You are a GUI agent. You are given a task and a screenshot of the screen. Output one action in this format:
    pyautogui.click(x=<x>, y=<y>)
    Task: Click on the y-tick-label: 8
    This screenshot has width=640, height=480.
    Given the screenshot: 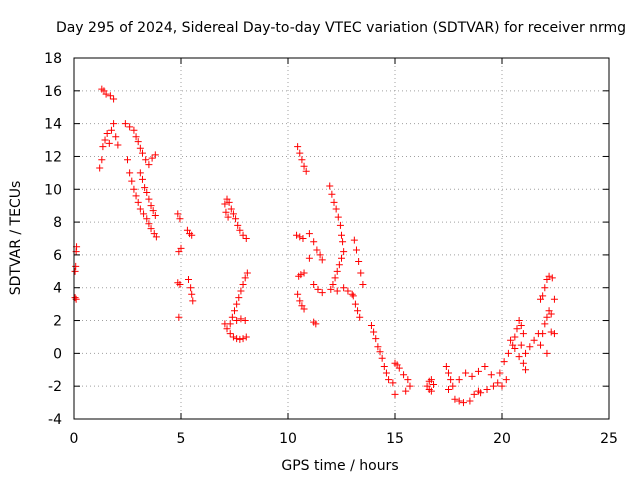 What is the action you would take?
    pyautogui.click(x=57, y=223)
    